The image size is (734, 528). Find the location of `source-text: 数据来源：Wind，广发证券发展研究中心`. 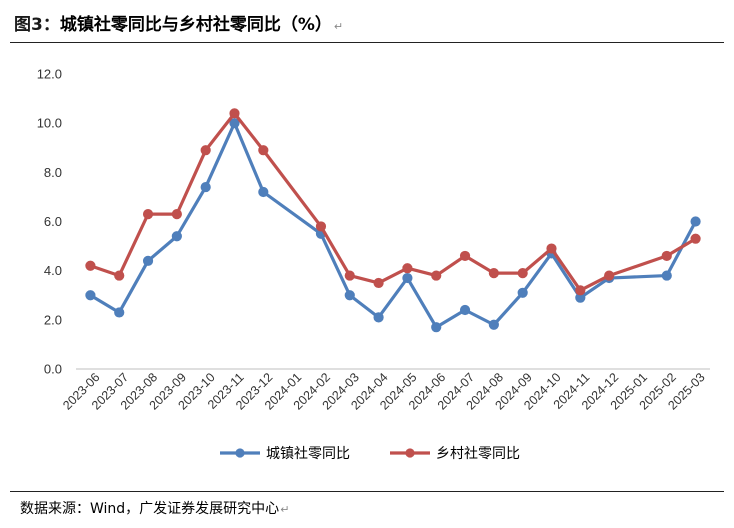

source-text: 数据来源：Wind，广发证券发展研究中心 is located at coordinates (150, 509).